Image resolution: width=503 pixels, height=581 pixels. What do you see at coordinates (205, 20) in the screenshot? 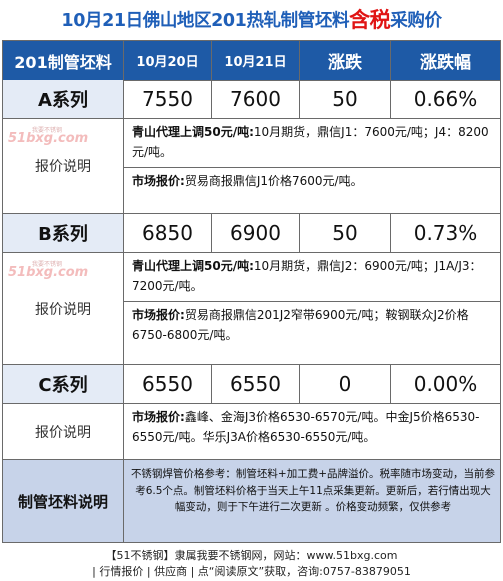
I see `title-main: 10月21日佛山地区201热轧制管坯料` at bounding box center [205, 20].